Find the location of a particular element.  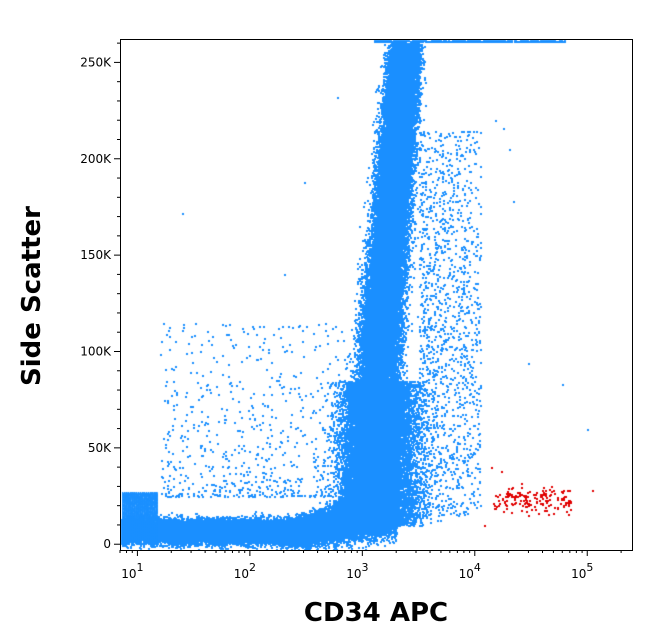

x-axis-title: CD34 APC is located at coordinates (376, 613).